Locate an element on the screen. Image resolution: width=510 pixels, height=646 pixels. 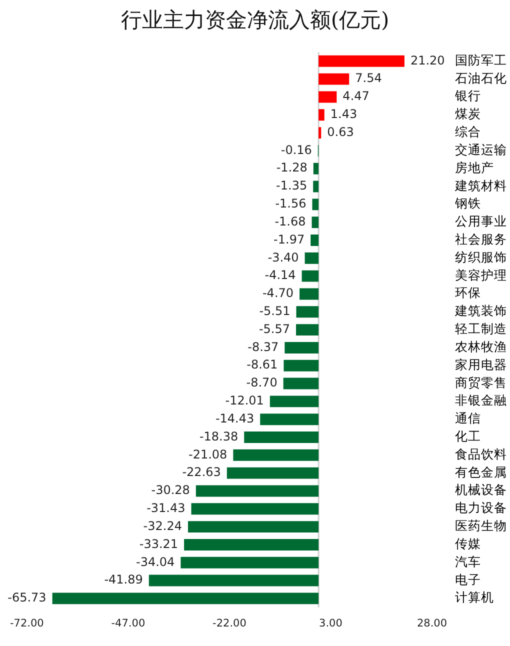
y-tick-label: 电力设备 is located at coordinates (481, 508).